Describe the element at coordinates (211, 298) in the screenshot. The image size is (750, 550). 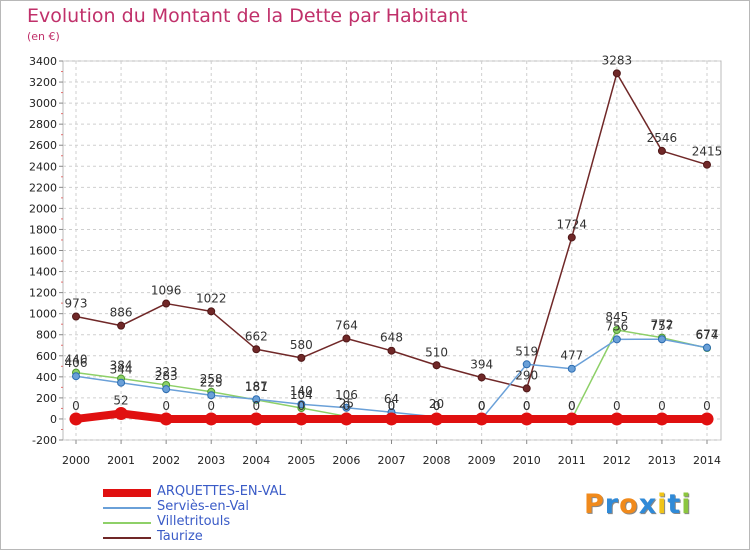
I see `data-label: 1022` at that location.